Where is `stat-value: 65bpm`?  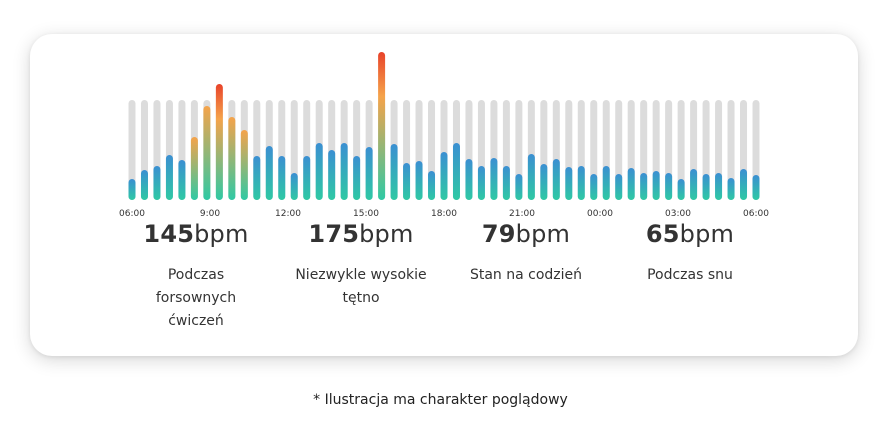 stat-value: 65bpm is located at coordinates (690, 234).